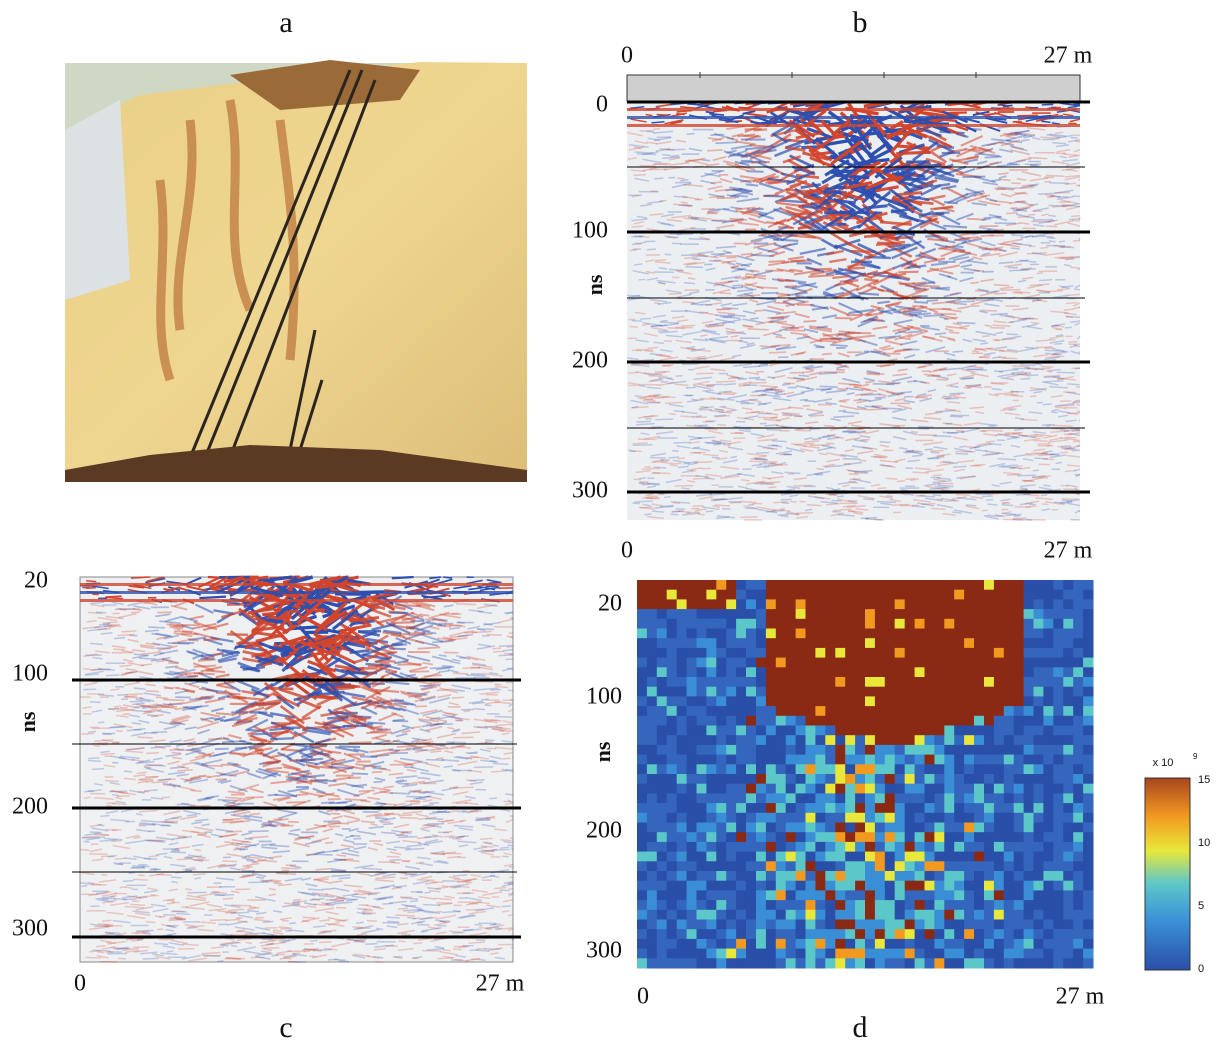  What do you see at coordinates (853, 125) in the screenshot?
I see `surface-band` at bounding box center [853, 125].